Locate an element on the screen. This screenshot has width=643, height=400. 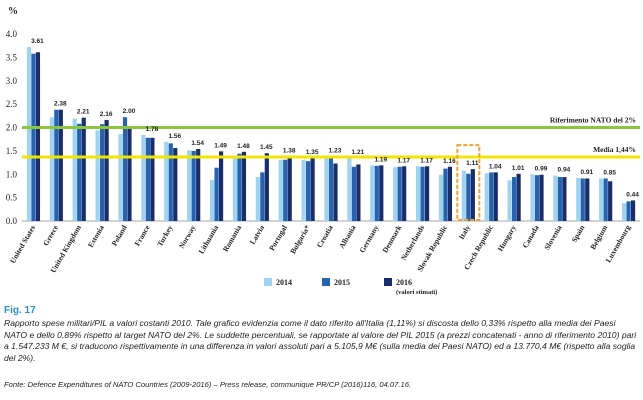
category-label: Germany is located at coordinates (369, 238).